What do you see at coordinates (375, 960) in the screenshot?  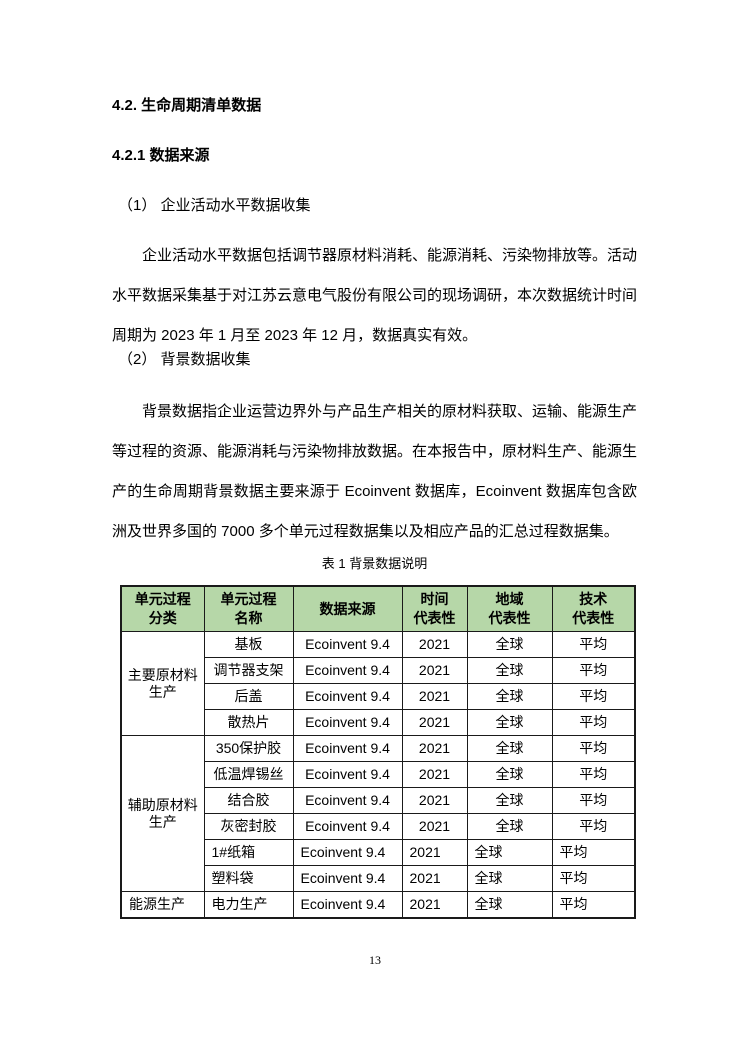 I see `page-number: 13` at bounding box center [375, 960].